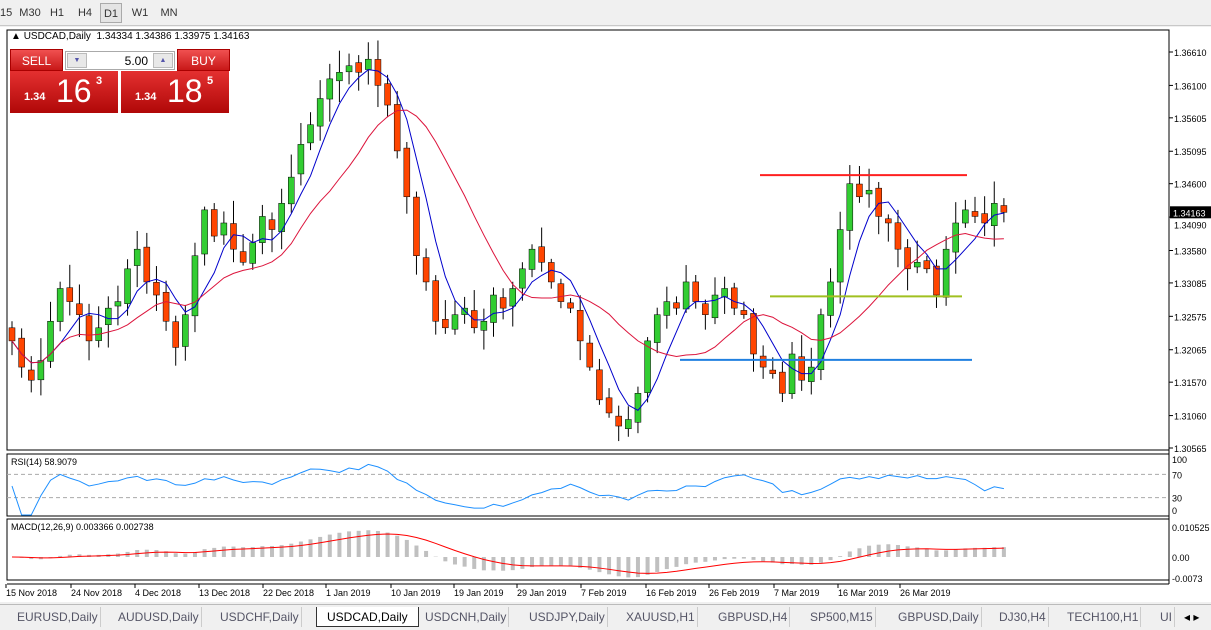  What do you see at coordinates (1192, 617) in the screenshot?
I see `tab-scroll-arrows-icon: ◂ ▸` at bounding box center [1192, 617].